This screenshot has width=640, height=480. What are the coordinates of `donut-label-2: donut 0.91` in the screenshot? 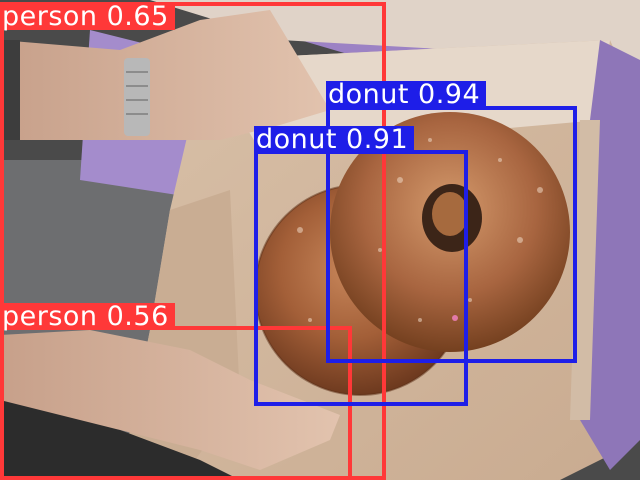 It's located at (334, 139).